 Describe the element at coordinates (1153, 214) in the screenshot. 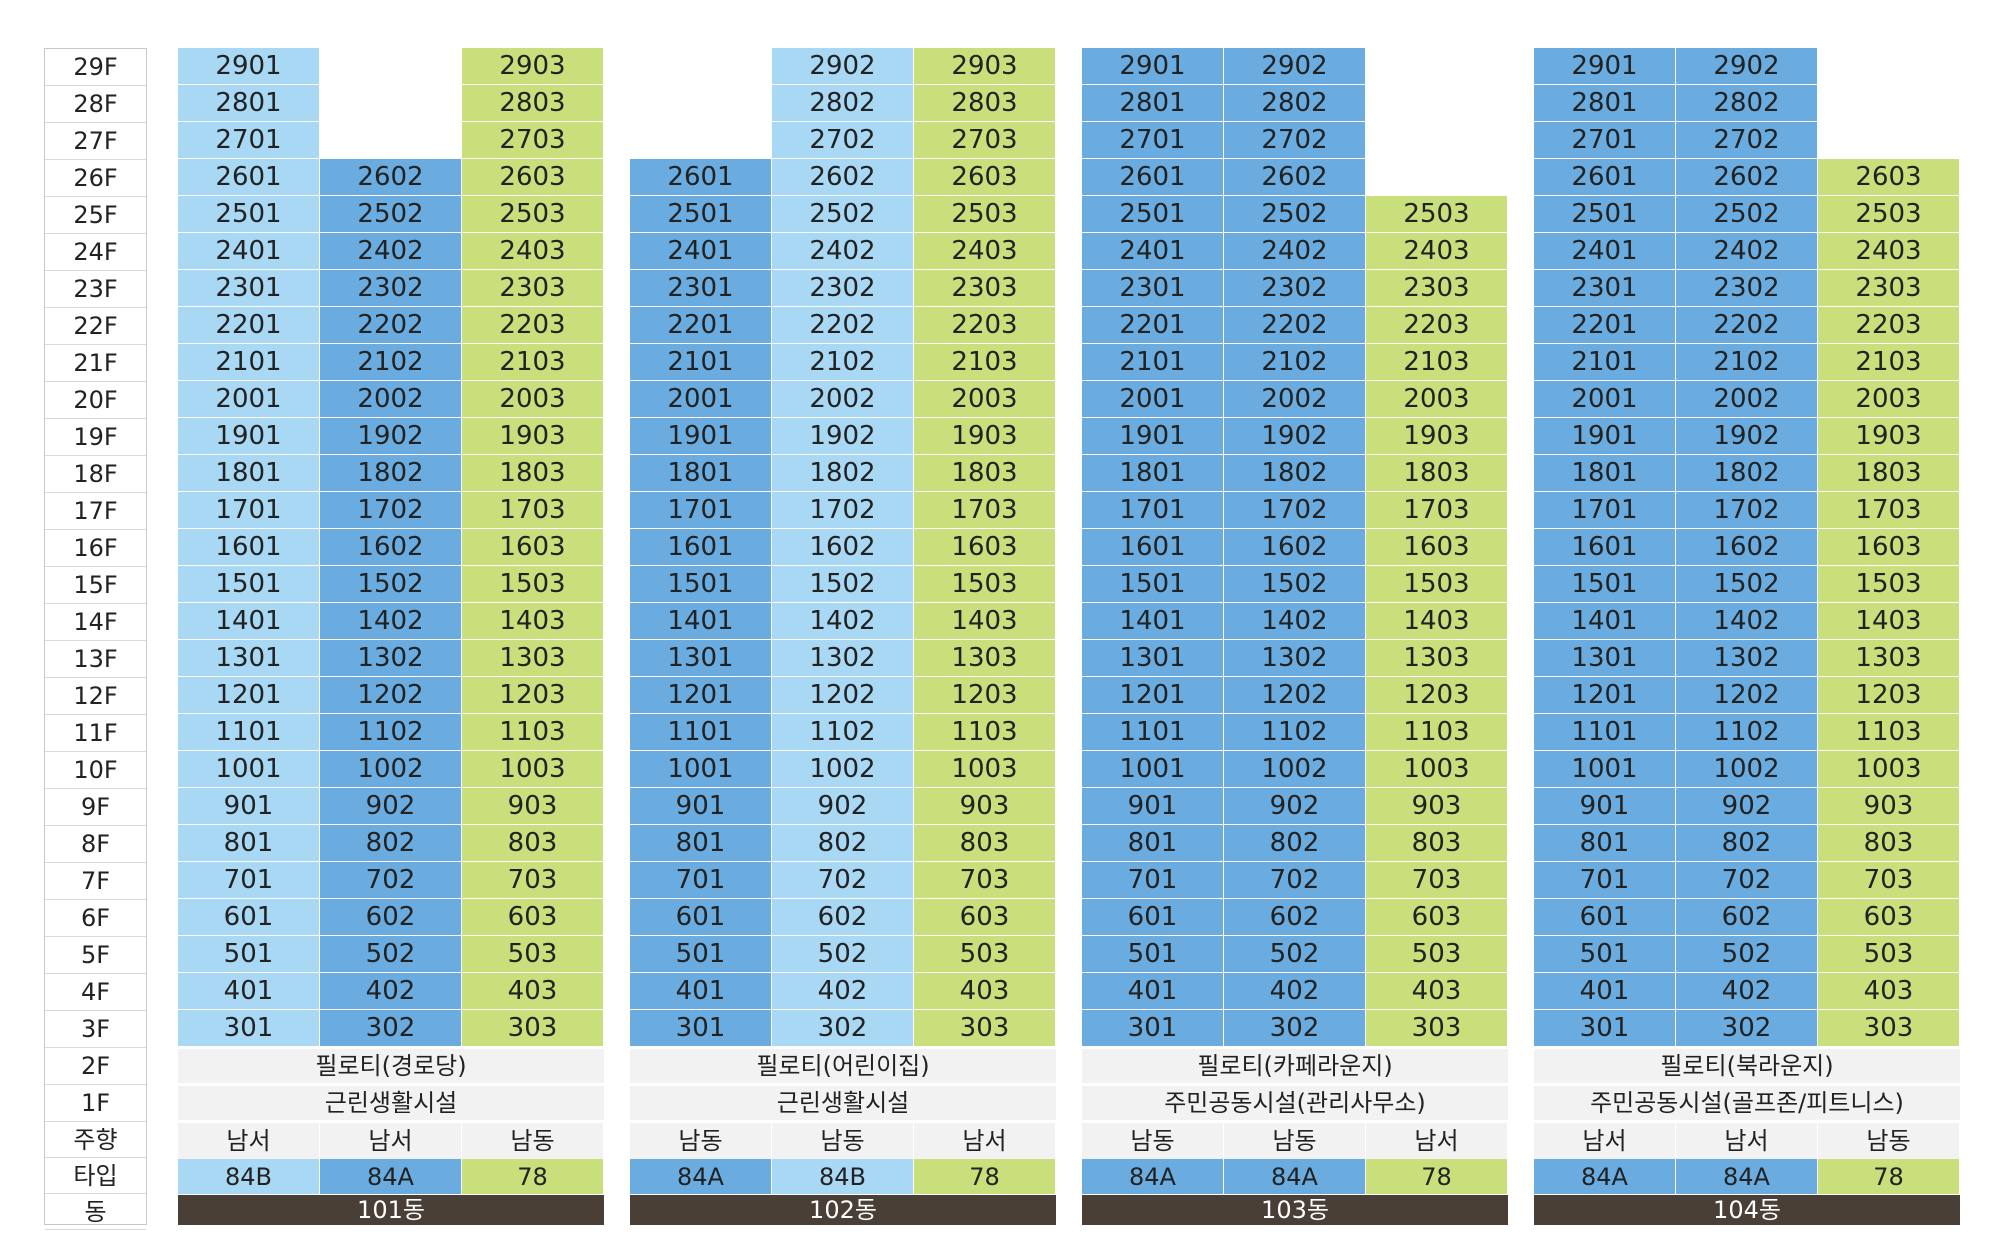

I see `unit-cell: 2501` at that location.